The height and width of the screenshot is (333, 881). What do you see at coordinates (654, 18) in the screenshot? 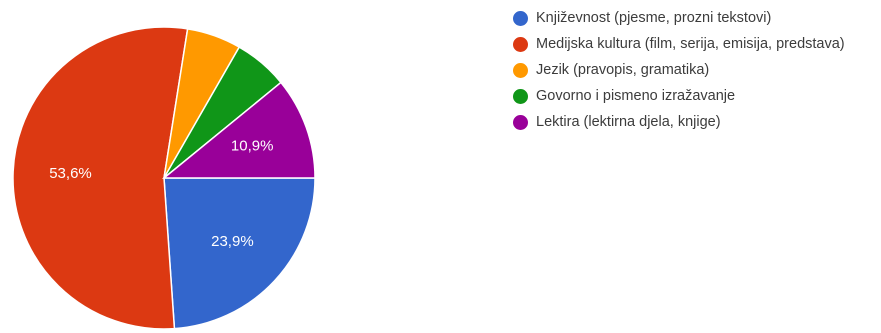
I see `legend-label-knjizevnost: Književnost (pjesme, prozni tekstovi)` at bounding box center [654, 18].